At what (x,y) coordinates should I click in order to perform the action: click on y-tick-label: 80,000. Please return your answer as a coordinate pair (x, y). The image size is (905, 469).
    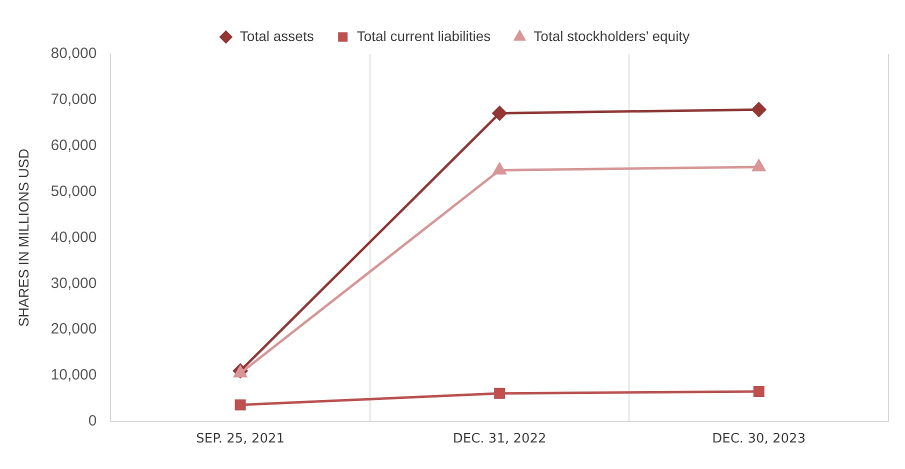
    Looking at the image, I should click on (73, 53).